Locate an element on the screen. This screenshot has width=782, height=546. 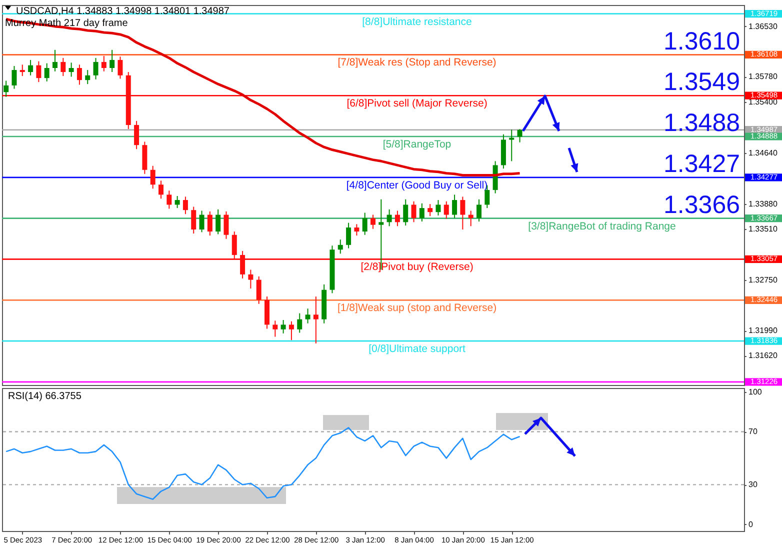
ref-line-label: [4/8]Center (Good Buy or Sell) is located at coordinates (417, 185).